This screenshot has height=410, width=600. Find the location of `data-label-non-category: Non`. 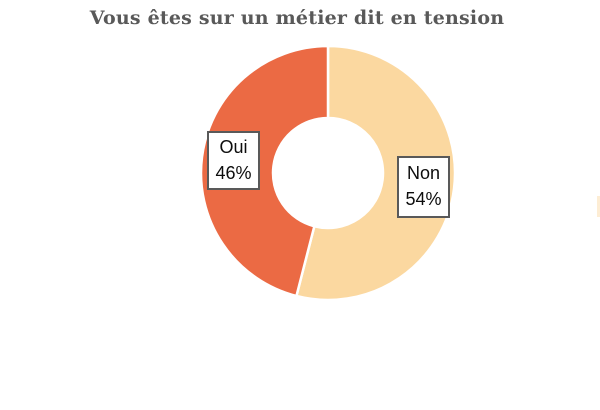

data-label-non-category: Non is located at coordinates (423, 173).